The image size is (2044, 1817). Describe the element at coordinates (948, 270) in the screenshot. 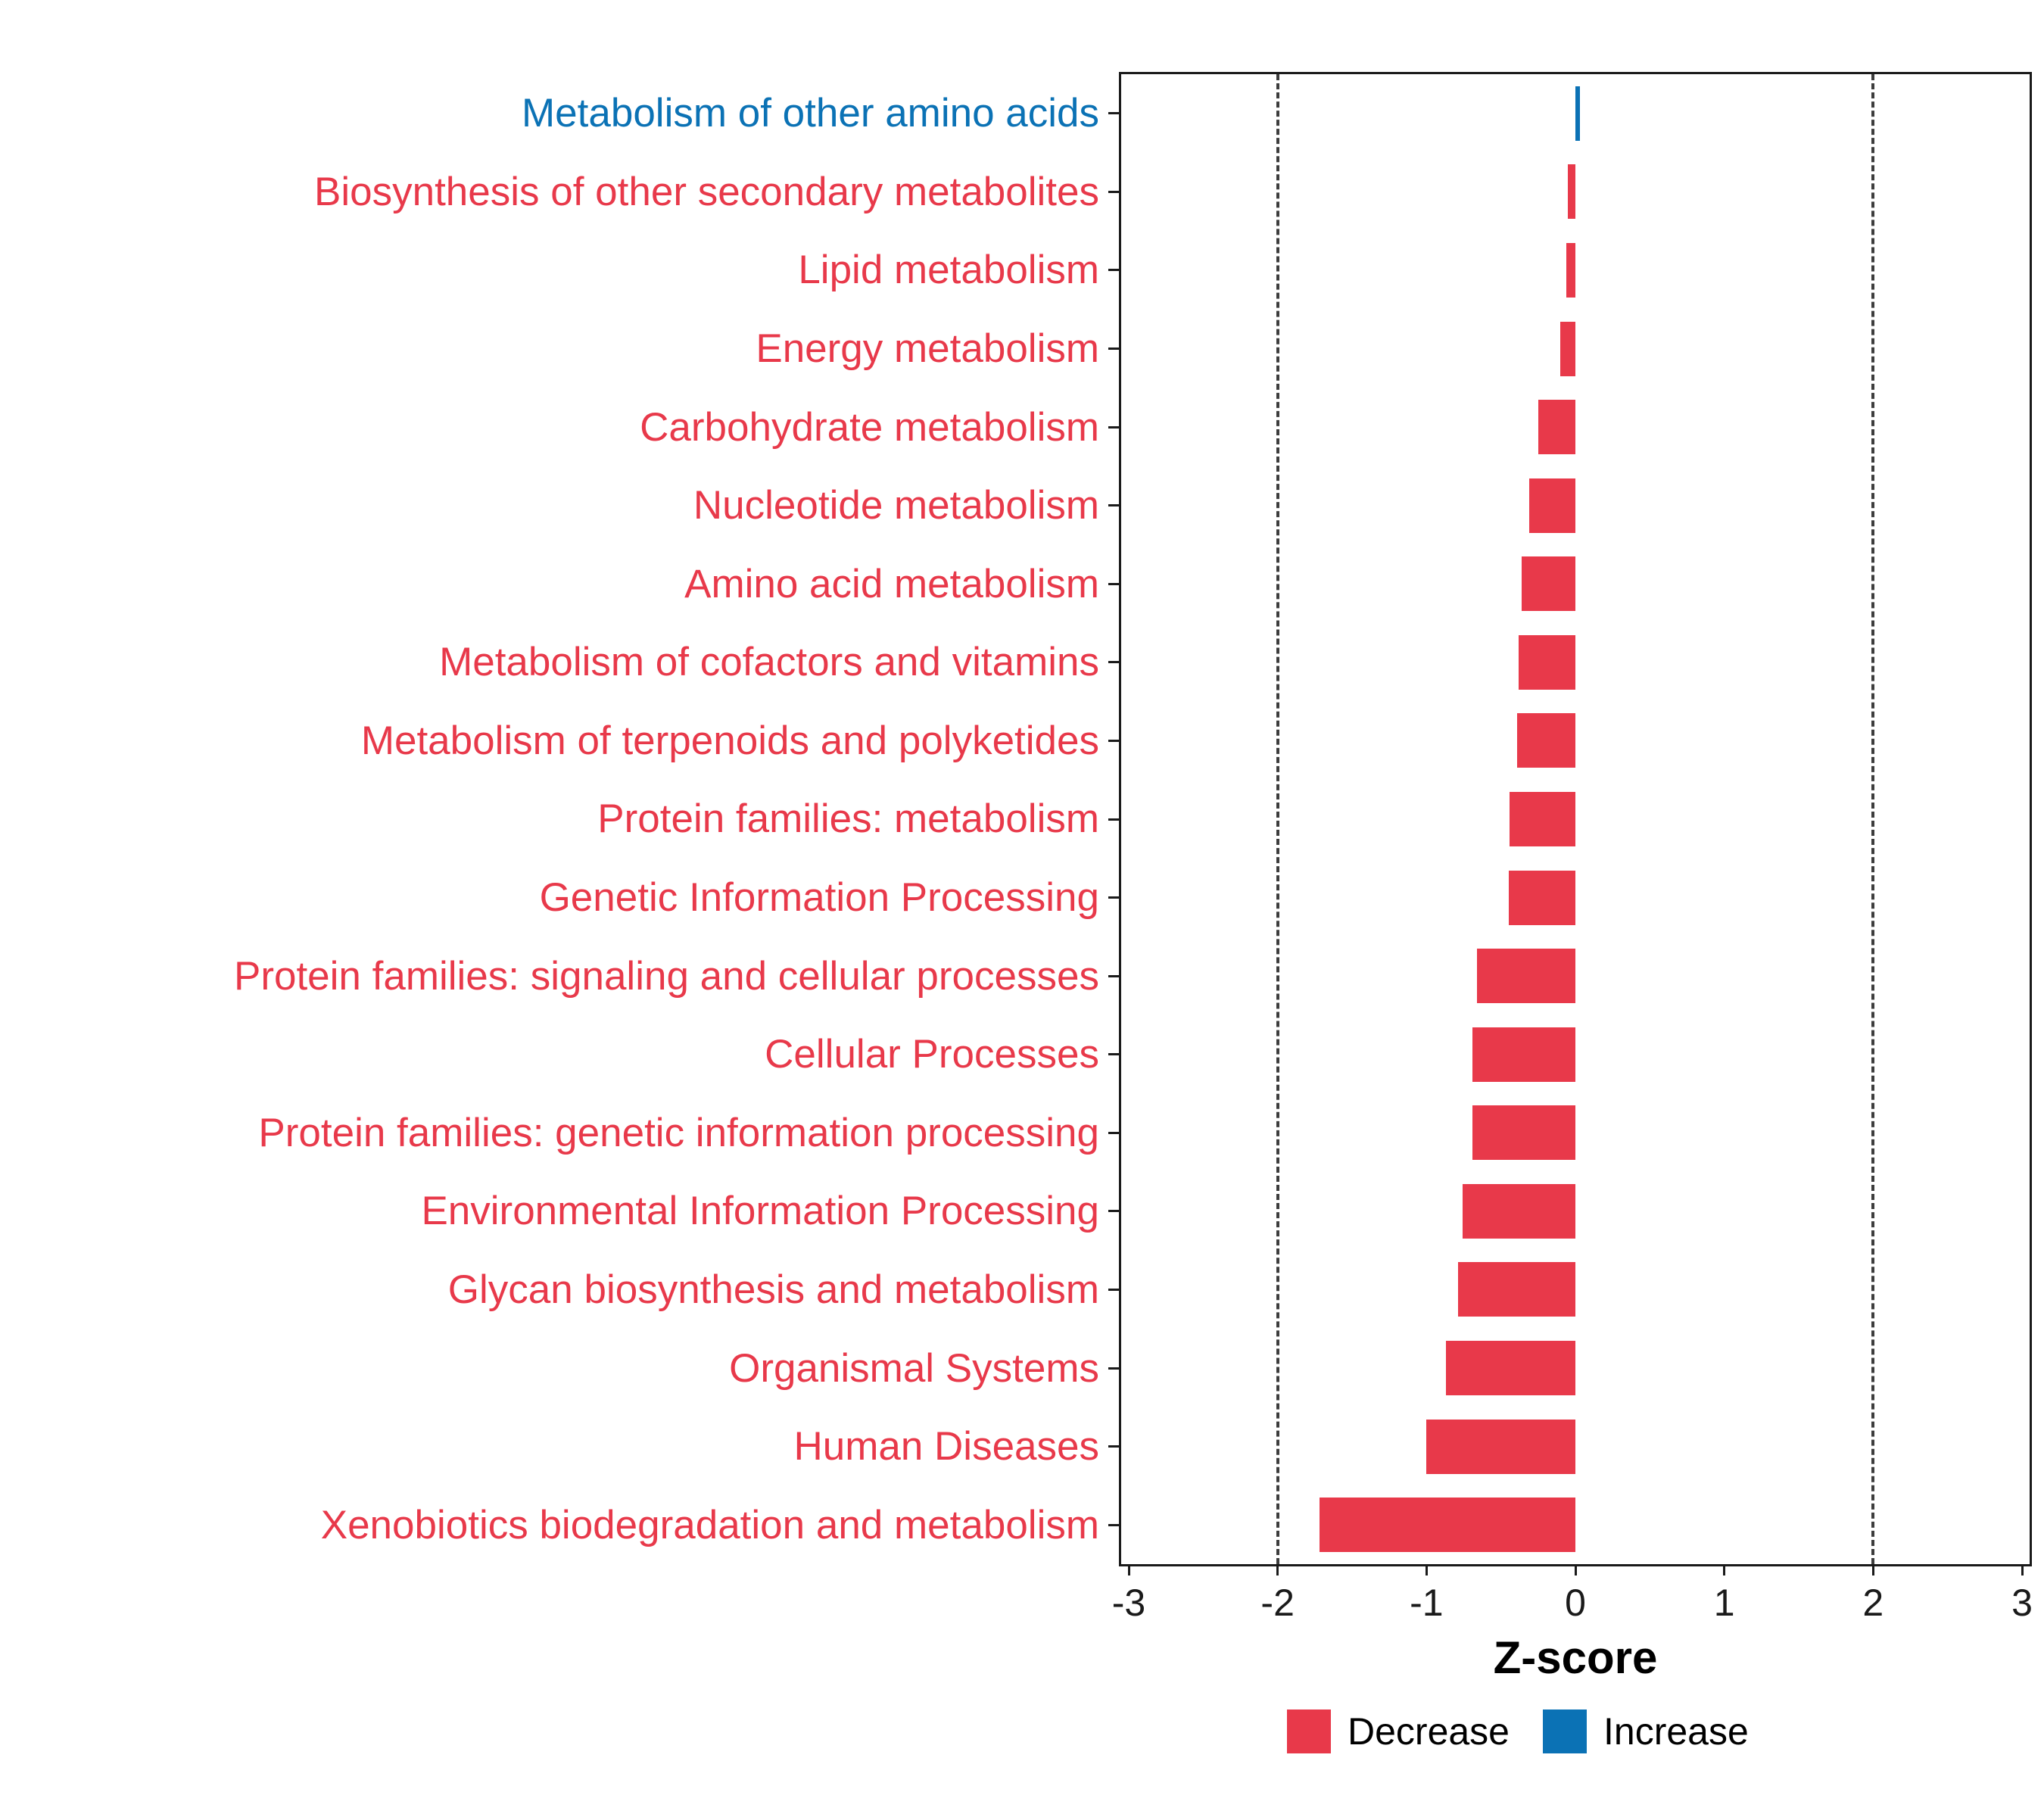

I see `y-axis-label: Lipid metabolism` at that location.